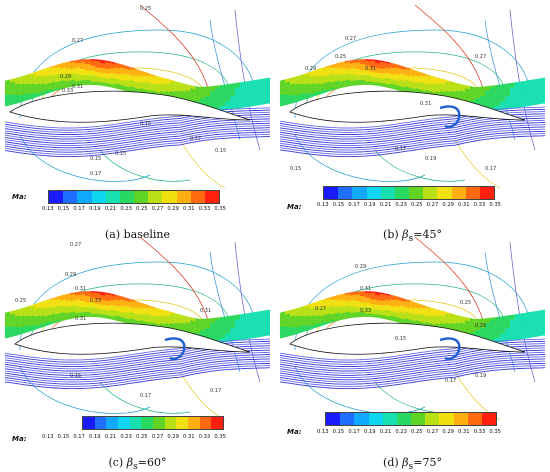  I want to click on contour-label: 0.27, so click(320, 309).